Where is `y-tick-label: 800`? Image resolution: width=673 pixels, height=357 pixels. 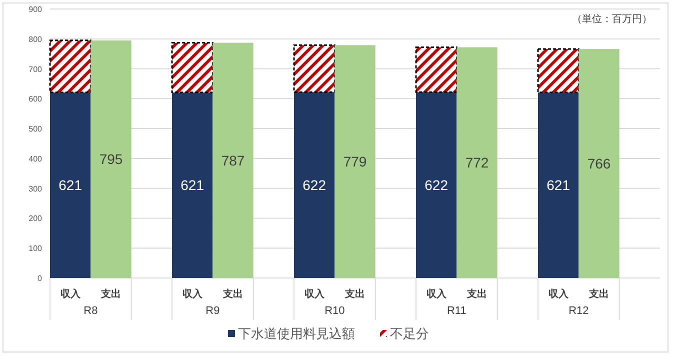 y-tick-label: 800 is located at coordinates (35, 39).